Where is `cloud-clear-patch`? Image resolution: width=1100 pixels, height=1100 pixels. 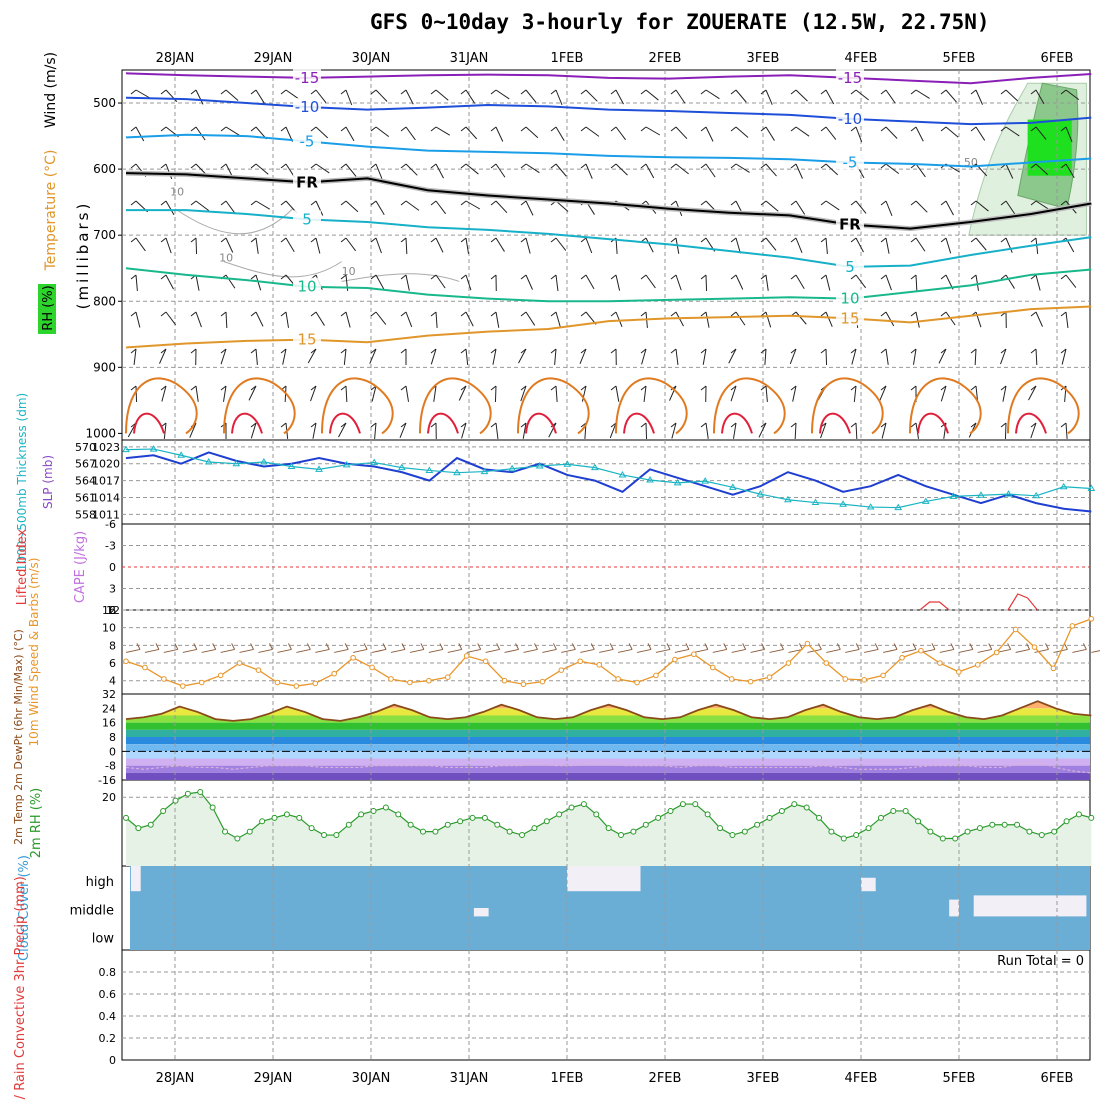 cloud-clear-patch is located at coordinates (1030, 906).